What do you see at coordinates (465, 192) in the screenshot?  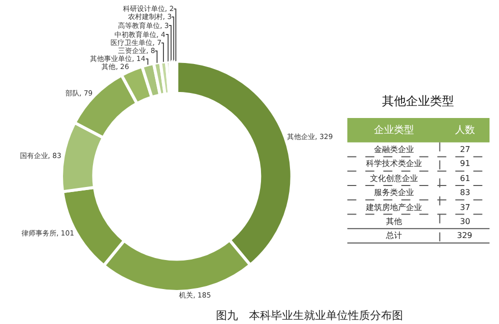 I see `data-label: 83` at bounding box center [465, 192].